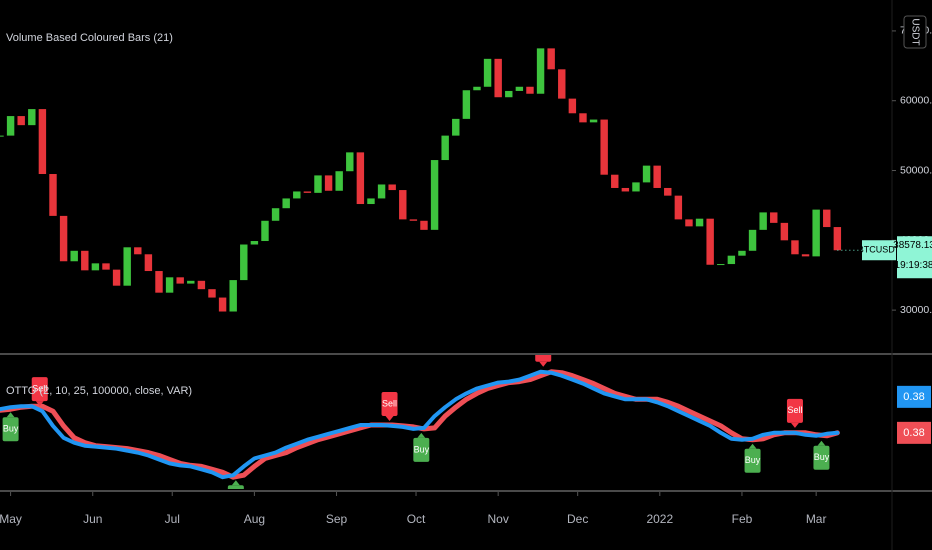  I want to click on symbol-box, so click(879, 250).